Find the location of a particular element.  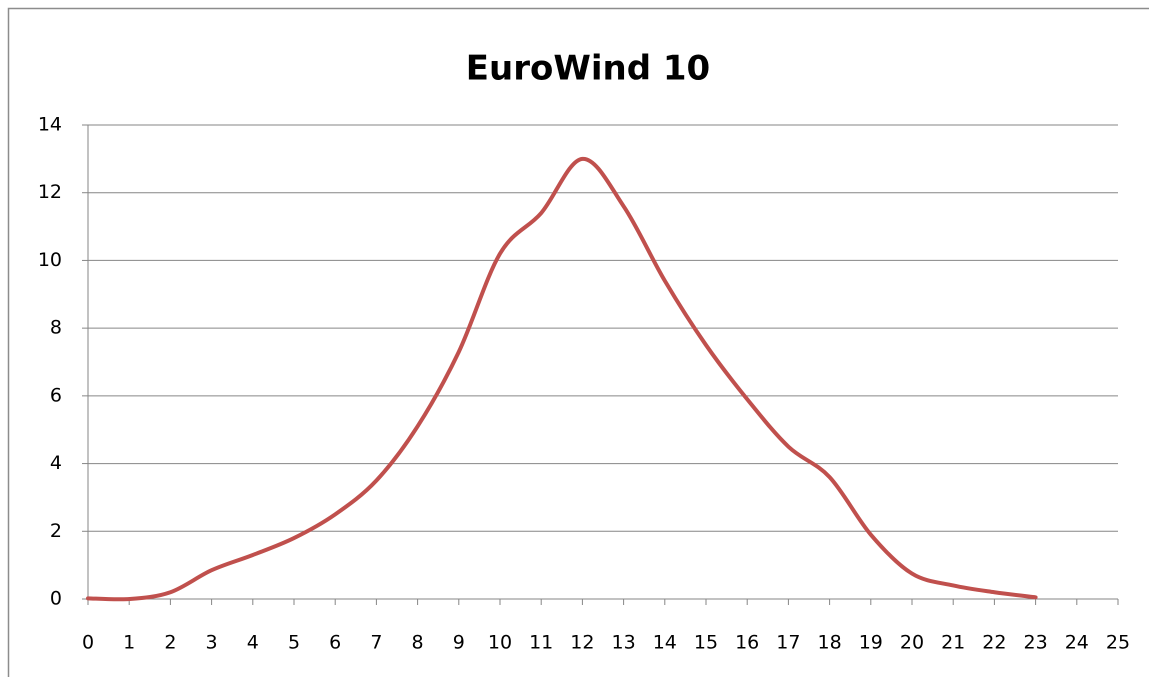

x-tick-label: 24 is located at coordinates (1077, 643).